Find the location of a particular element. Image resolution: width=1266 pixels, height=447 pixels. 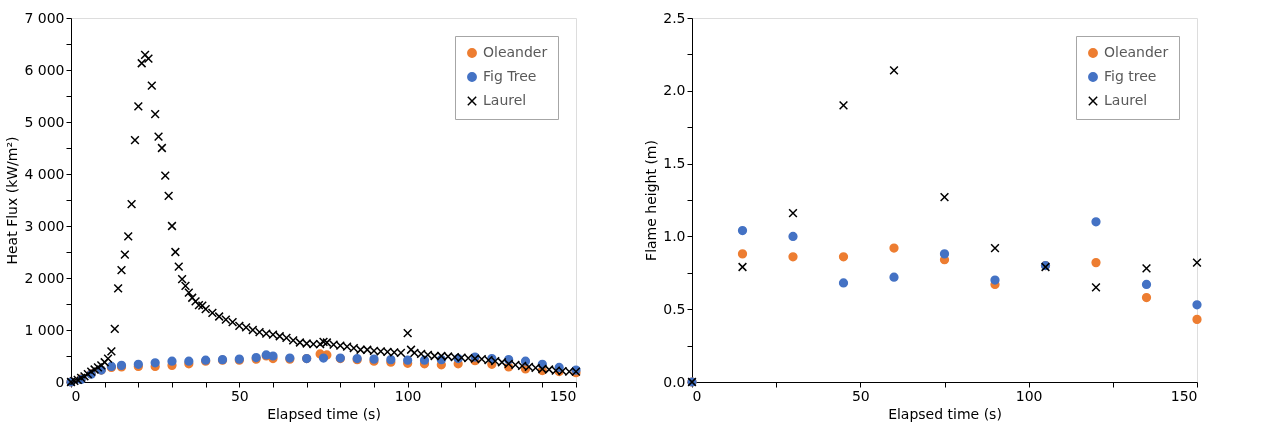

y-tick-label: 1.5 is located at coordinates (674, 163).